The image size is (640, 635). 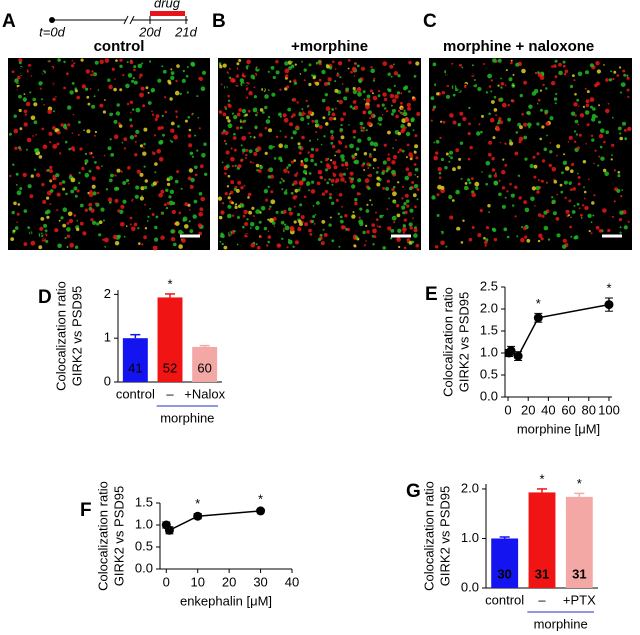 What do you see at coordinates (170, 393) in the screenshot?
I see `x-tick-label: –` at bounding box center [170, 393].